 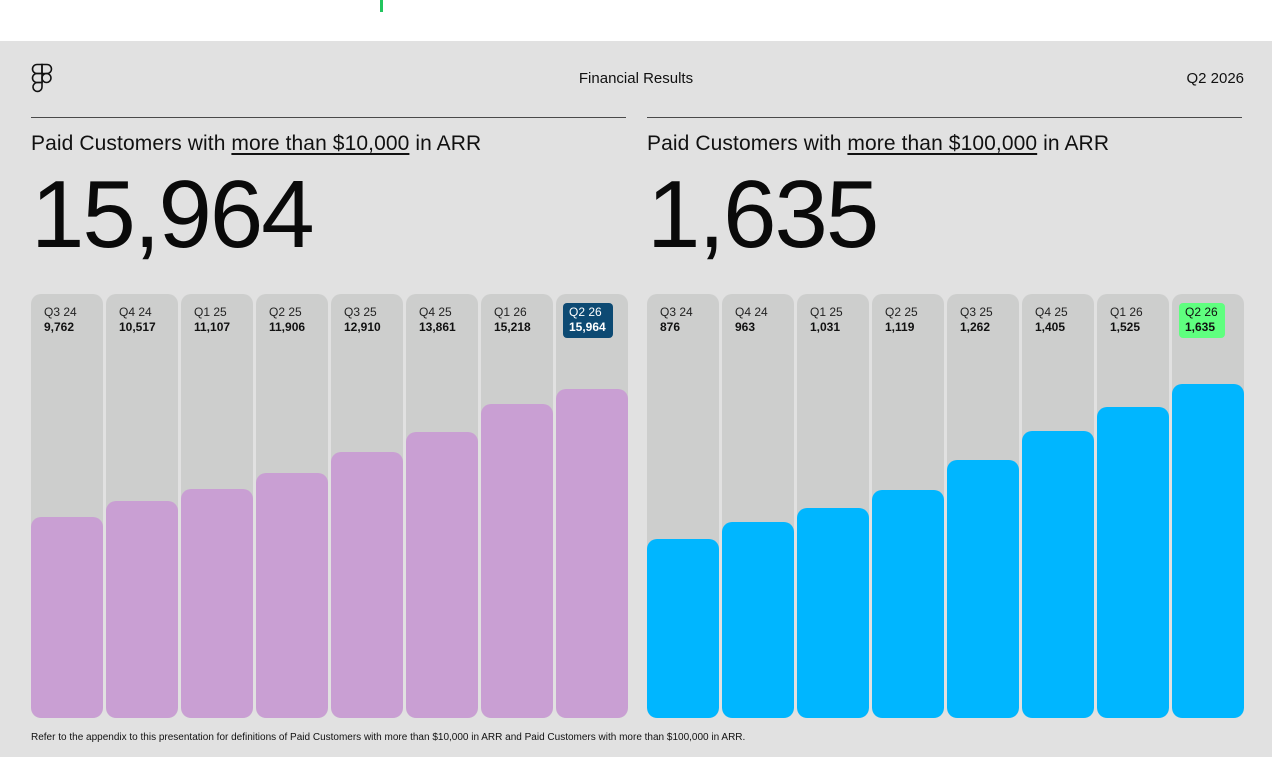 What do you see at coordinates (512, 327) in the screenshot?
I see `bar-value-label: 15,218` at bounding box center [512, 327].